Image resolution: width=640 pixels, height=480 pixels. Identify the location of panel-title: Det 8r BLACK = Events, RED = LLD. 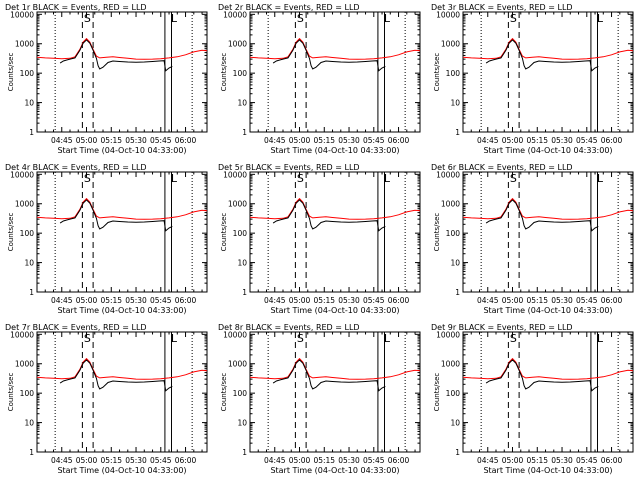
(289, 327).